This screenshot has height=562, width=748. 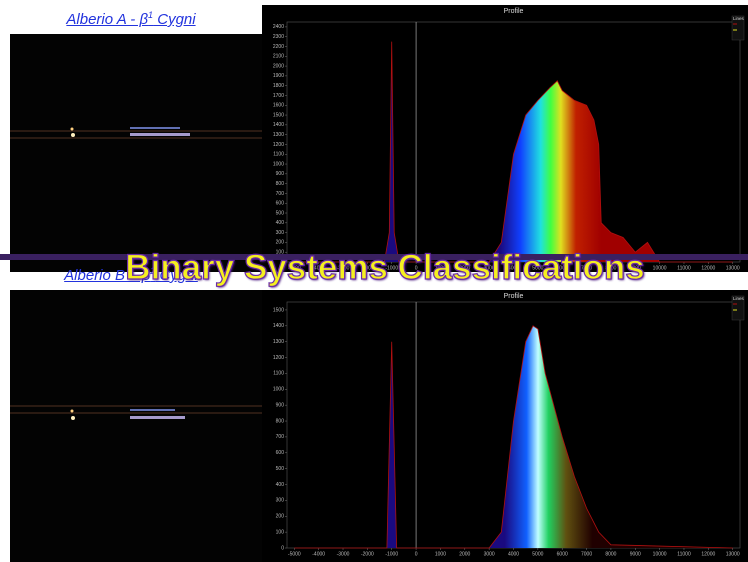 I want to click on y-tick-label: 2100, so click(x=278, y=57).